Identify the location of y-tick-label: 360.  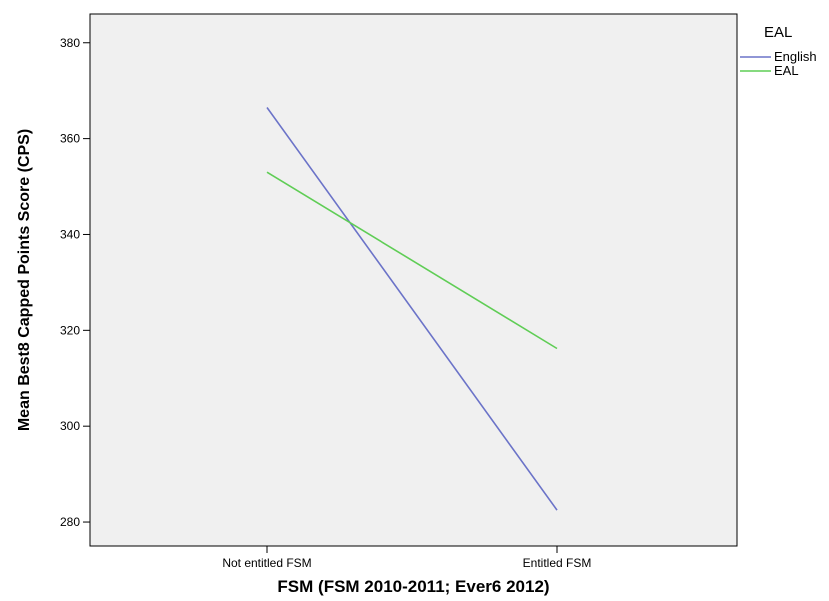
(70, 139).